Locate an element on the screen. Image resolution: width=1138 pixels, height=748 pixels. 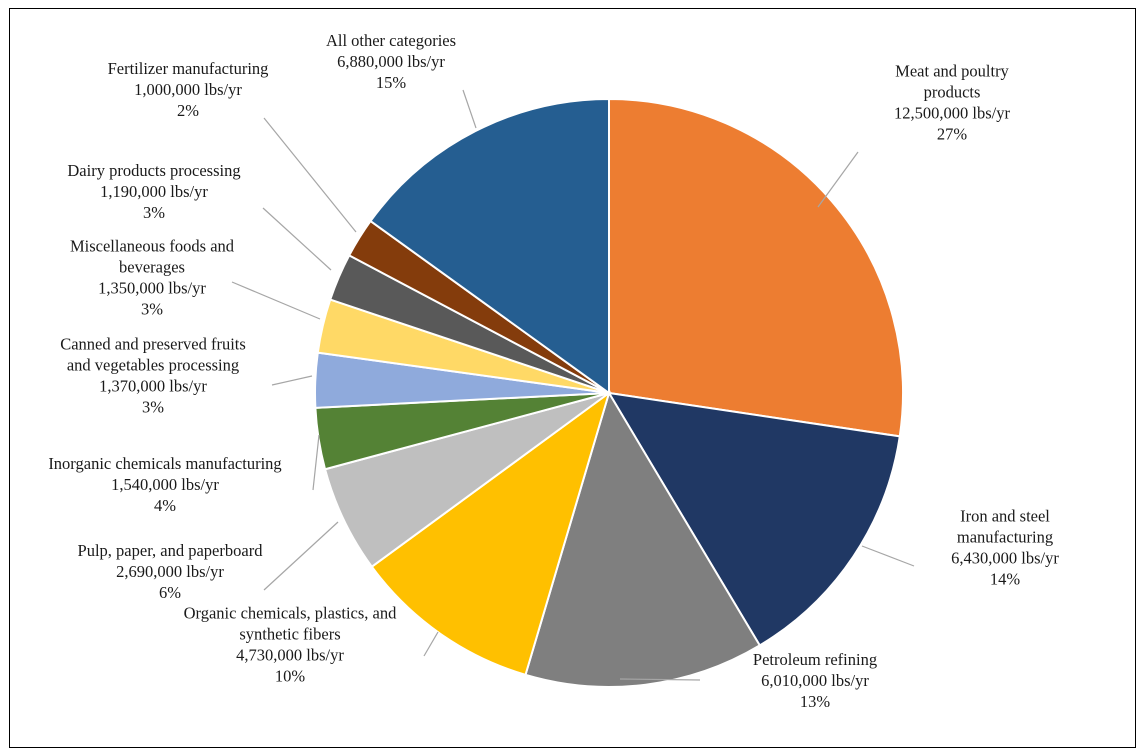
data-label-name: and vegetables processing is located at coordinates (153, 365).